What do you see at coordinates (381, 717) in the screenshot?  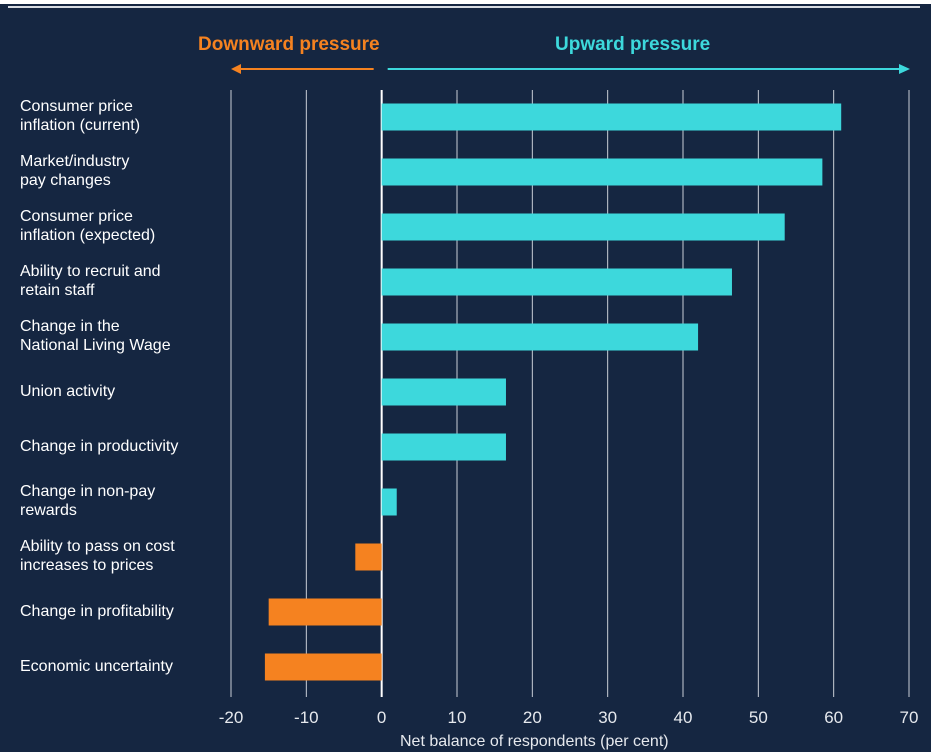 I see `x-tick-label: 0` at bounding box center [381, 717].